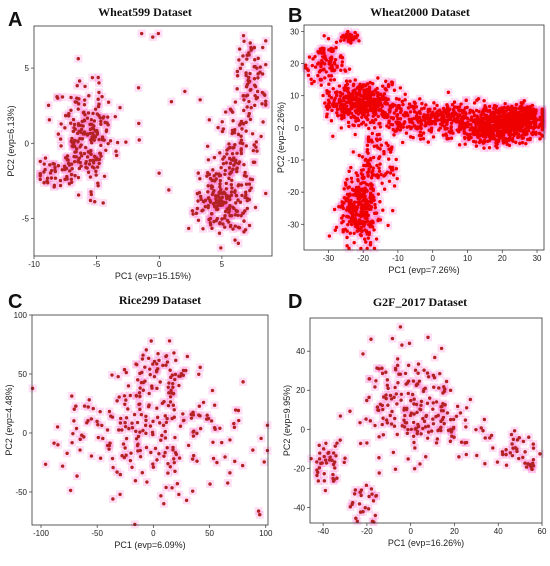  I want to click on y-tick-label: 0, so click(27, 143).